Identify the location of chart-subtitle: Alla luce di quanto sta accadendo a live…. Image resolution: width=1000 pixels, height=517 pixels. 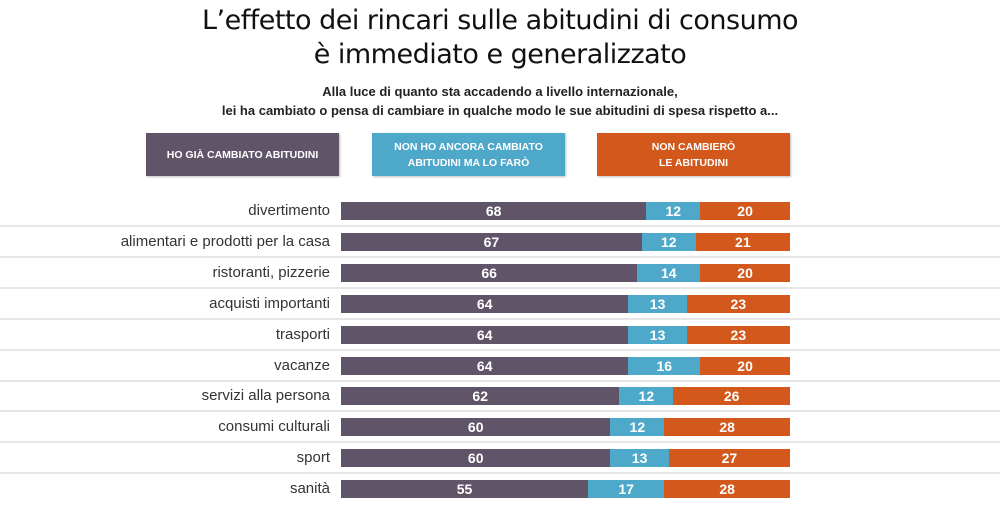
(500, 101).